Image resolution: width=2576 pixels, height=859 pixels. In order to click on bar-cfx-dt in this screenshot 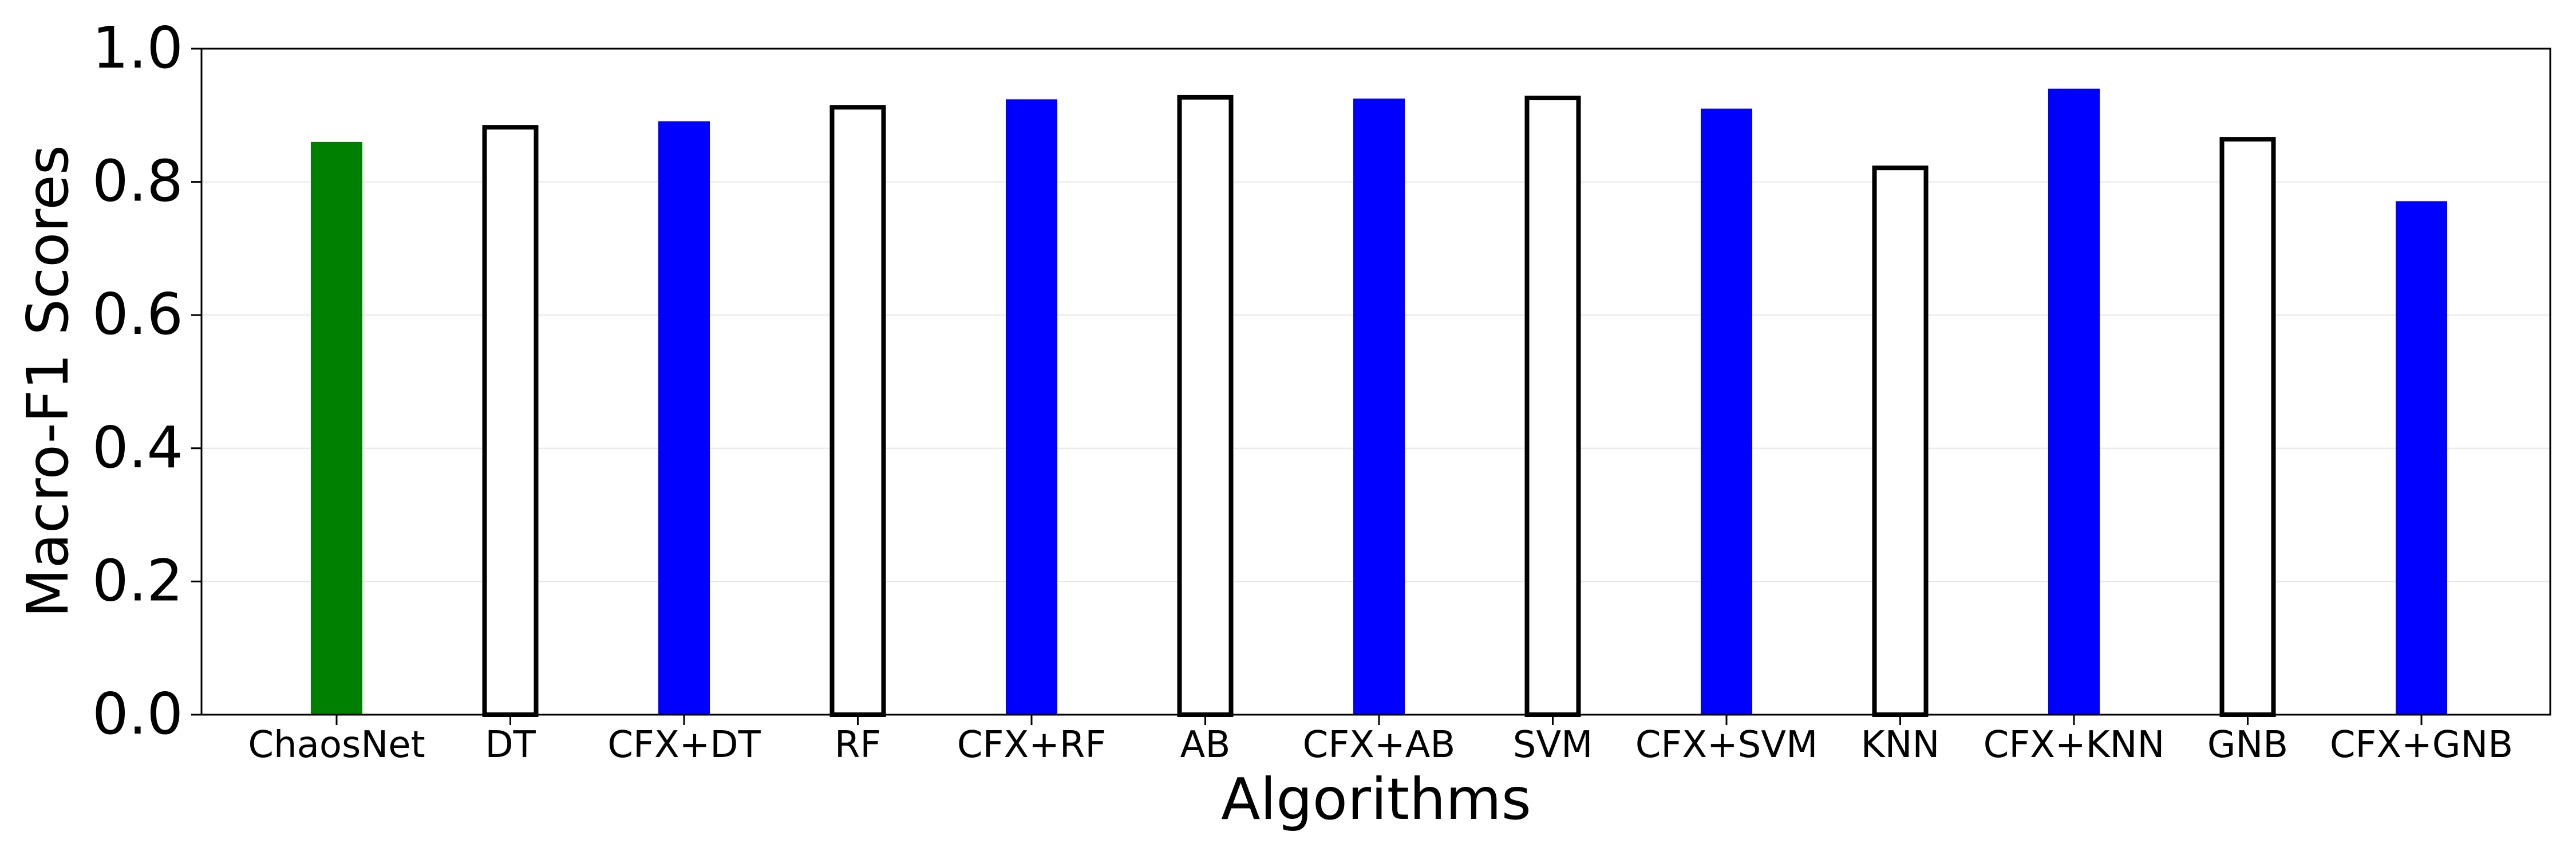, I will do `click(684, 418)`.